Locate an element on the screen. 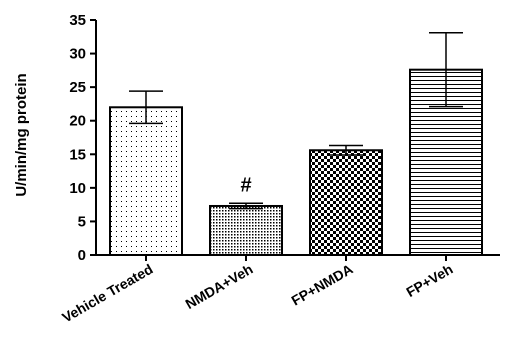  y-tick-label: 35 is located at coordinates (77, 20).